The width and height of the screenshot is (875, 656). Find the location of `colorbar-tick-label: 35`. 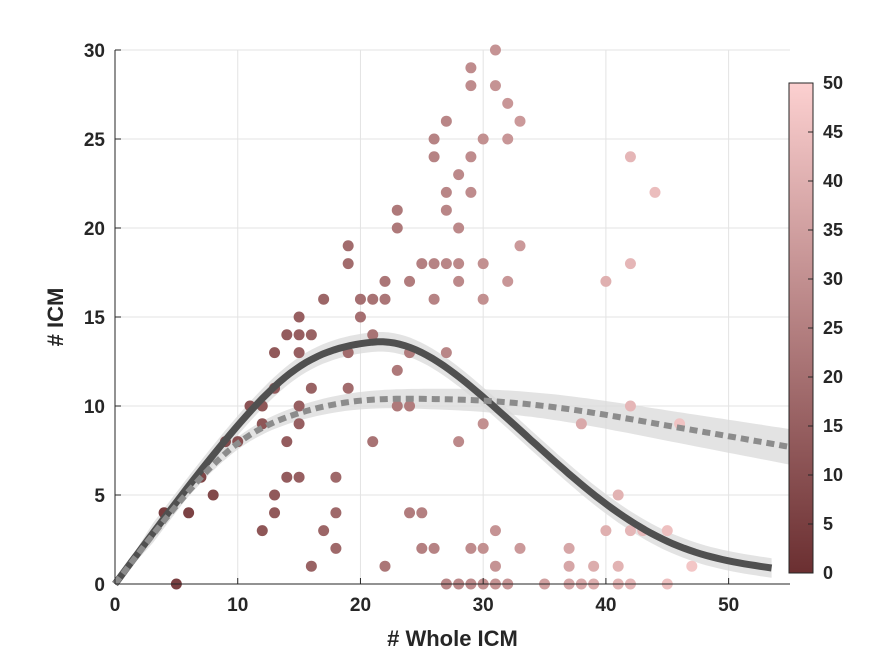

colorbar-tick-label: 35 is located at coordinates (833, 230).